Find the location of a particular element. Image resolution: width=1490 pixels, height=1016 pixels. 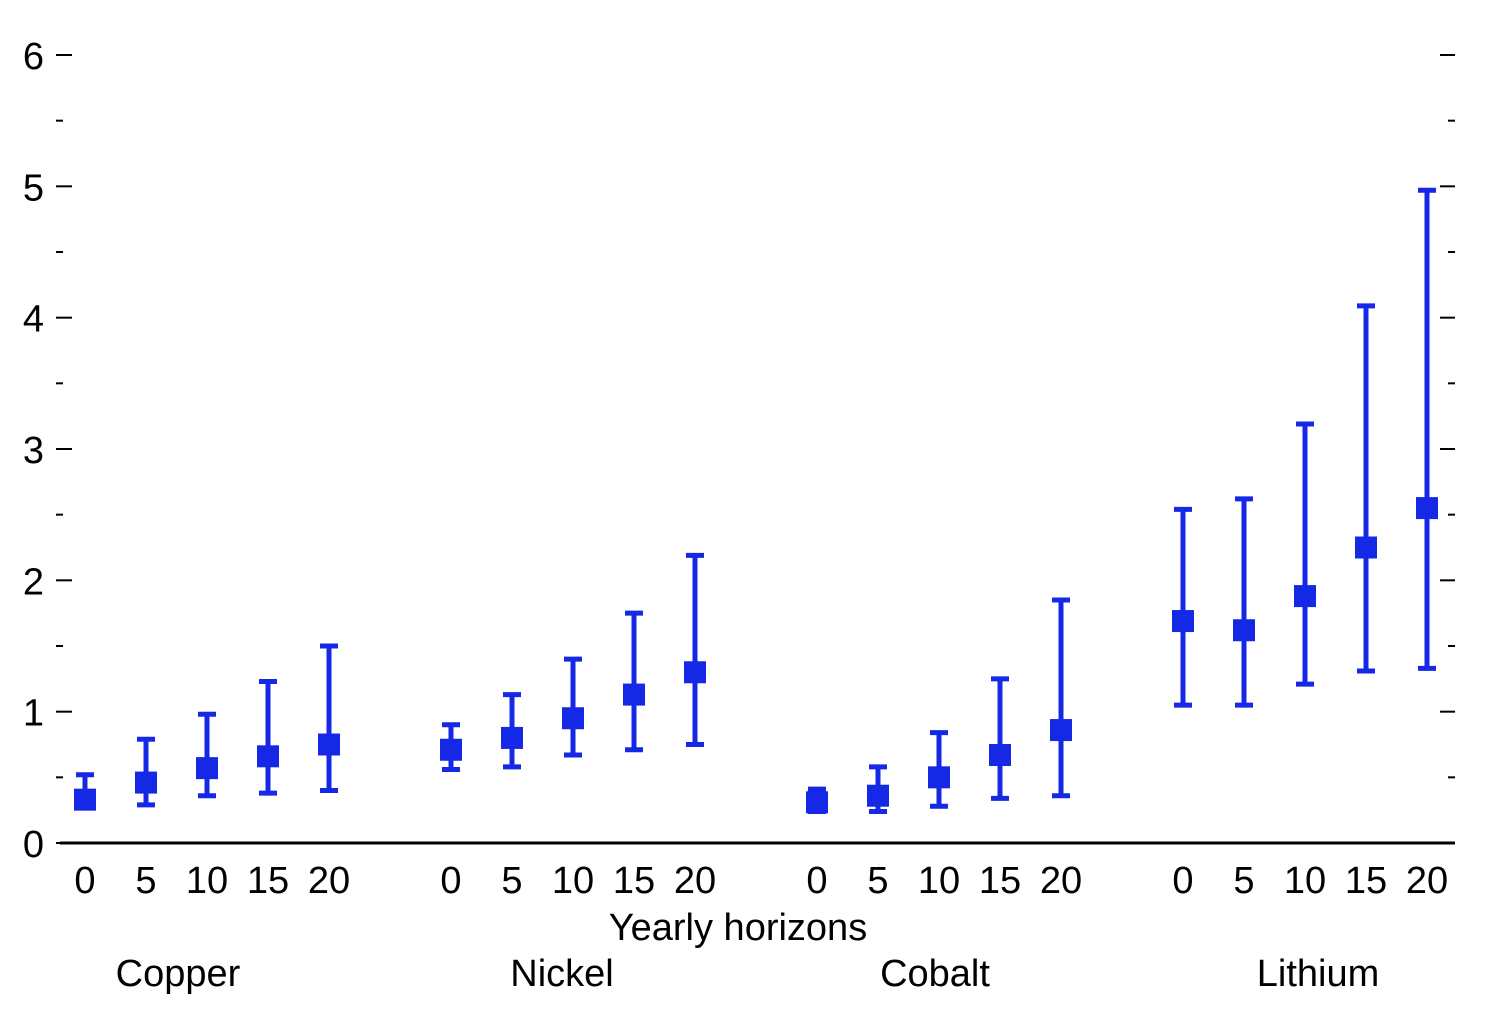

x-tick-labels: 0 5 10 15 20 0 5 10 15 20 0 5 10 15 20 0 5 10 15 20 is located at coordinates (761, 881).